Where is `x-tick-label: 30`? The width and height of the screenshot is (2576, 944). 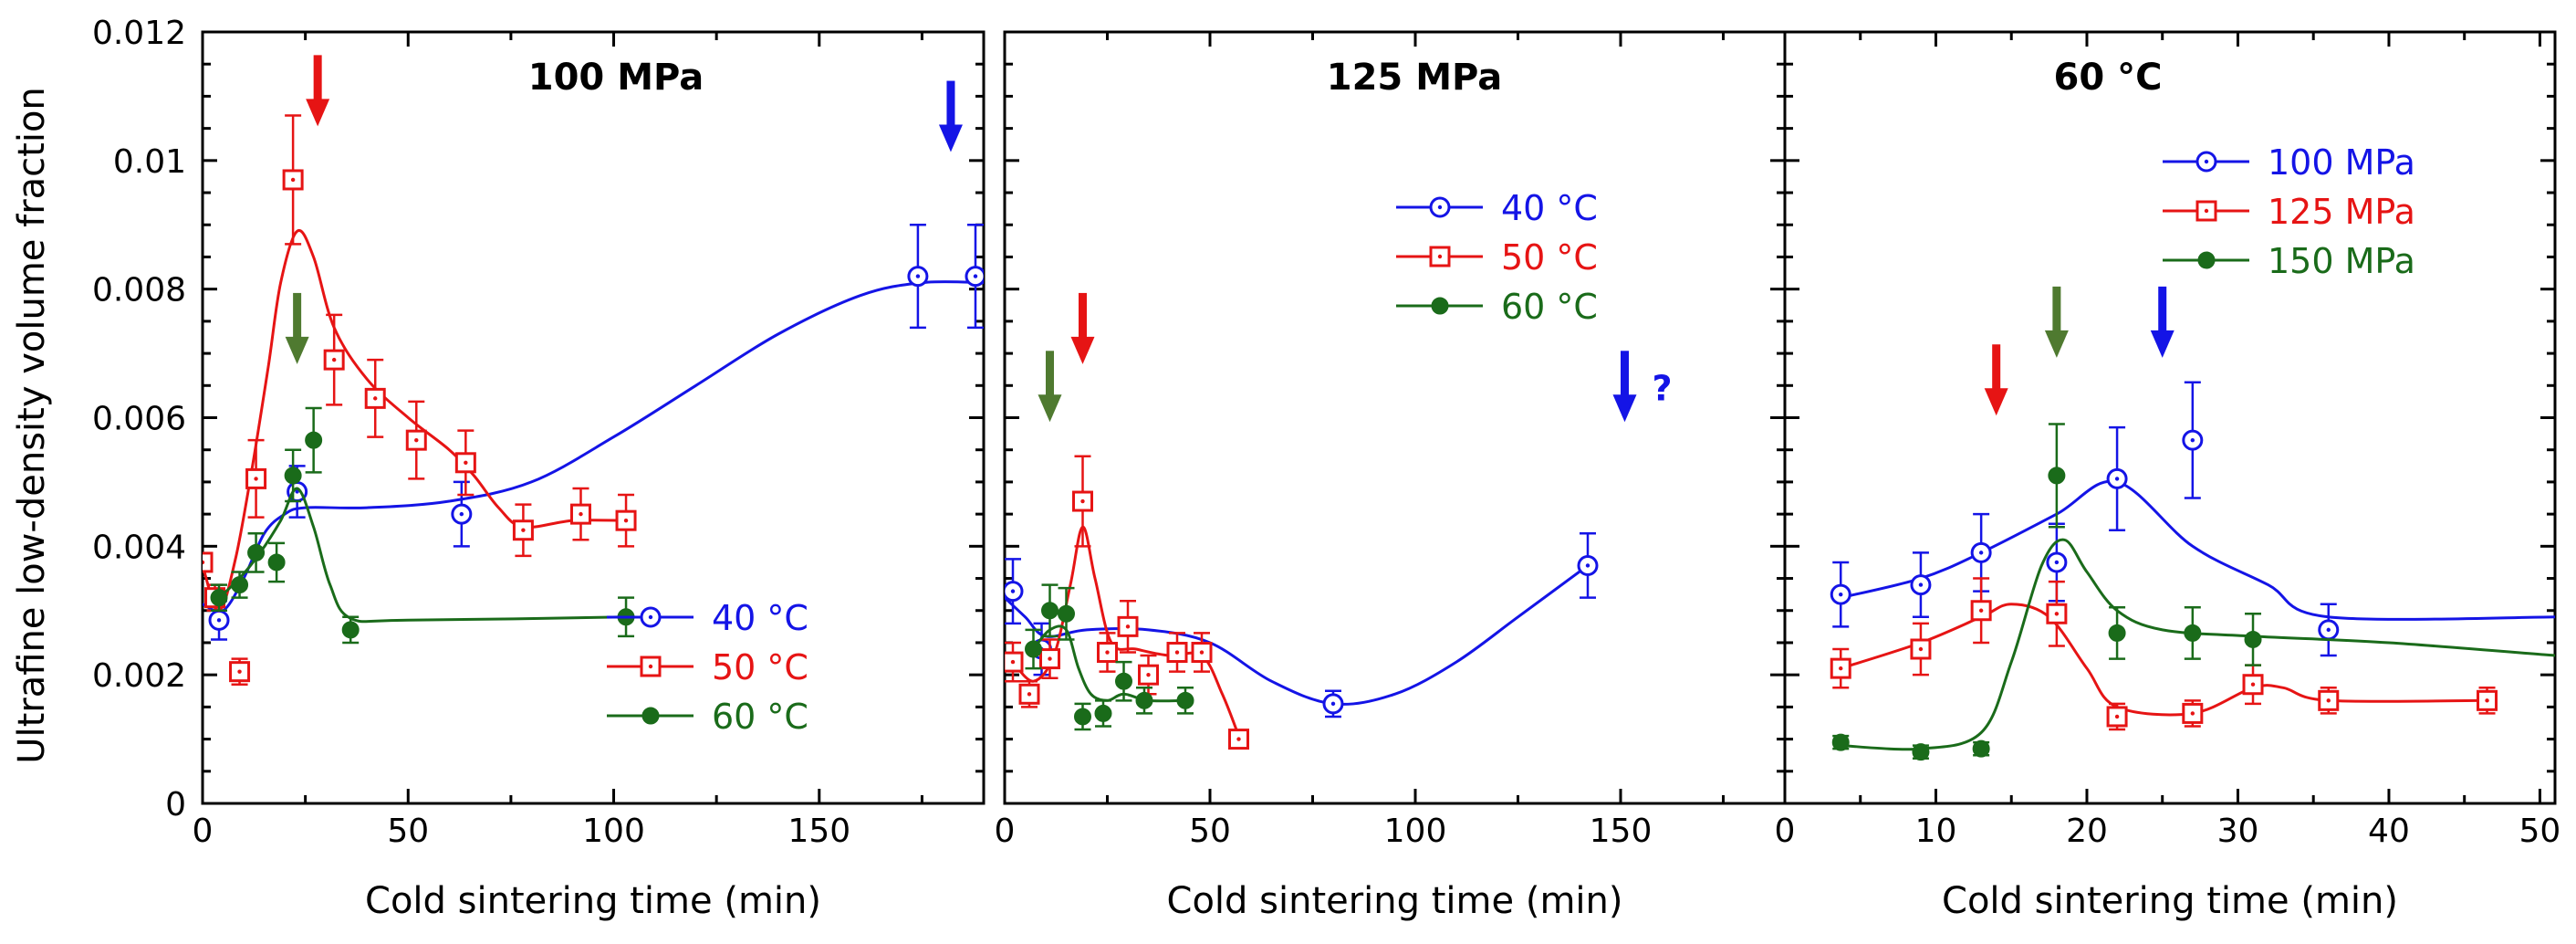 x-tick-label: 30 is located at coordinates (2238, 831).